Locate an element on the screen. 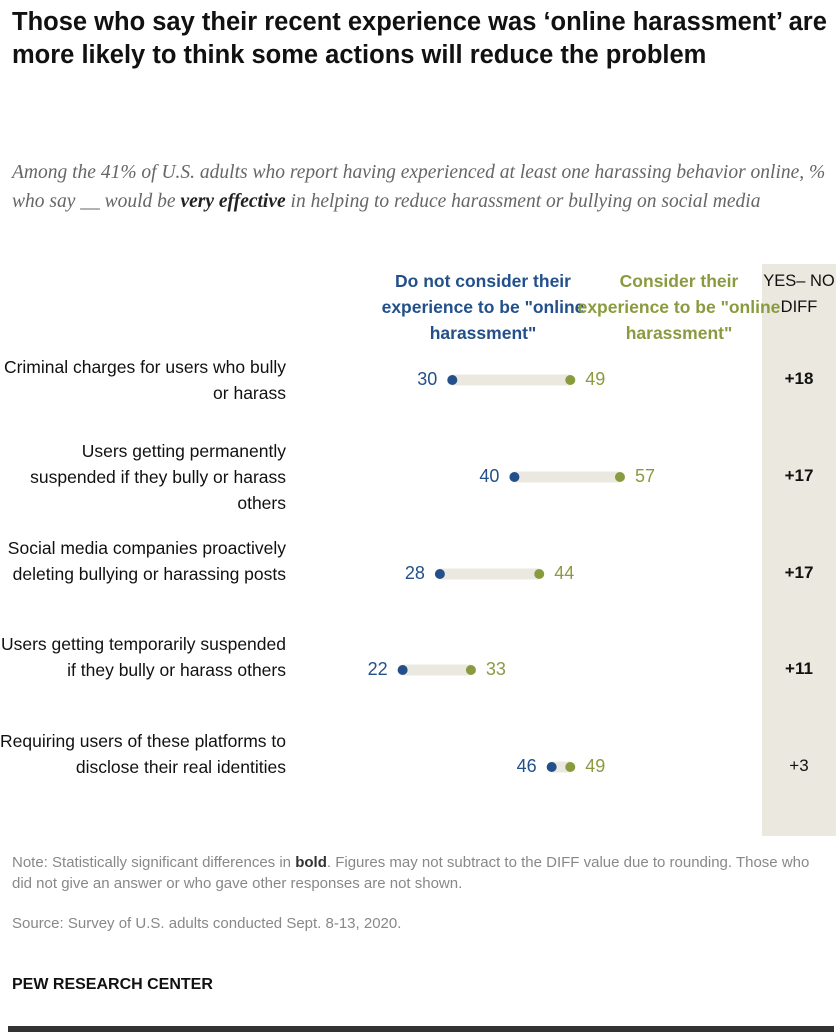 The height and width of the screenshot is (1032, 840). value-label-do-not-consider: 30 is located at coordinates (427, 379).